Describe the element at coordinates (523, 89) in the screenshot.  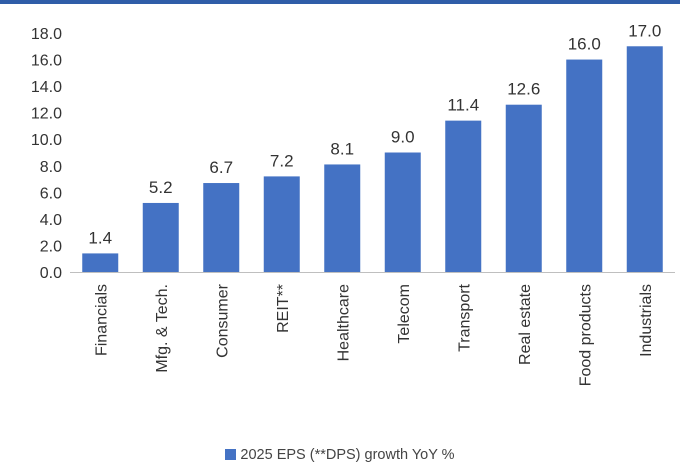
I see `data-label: 12.6` at that location.